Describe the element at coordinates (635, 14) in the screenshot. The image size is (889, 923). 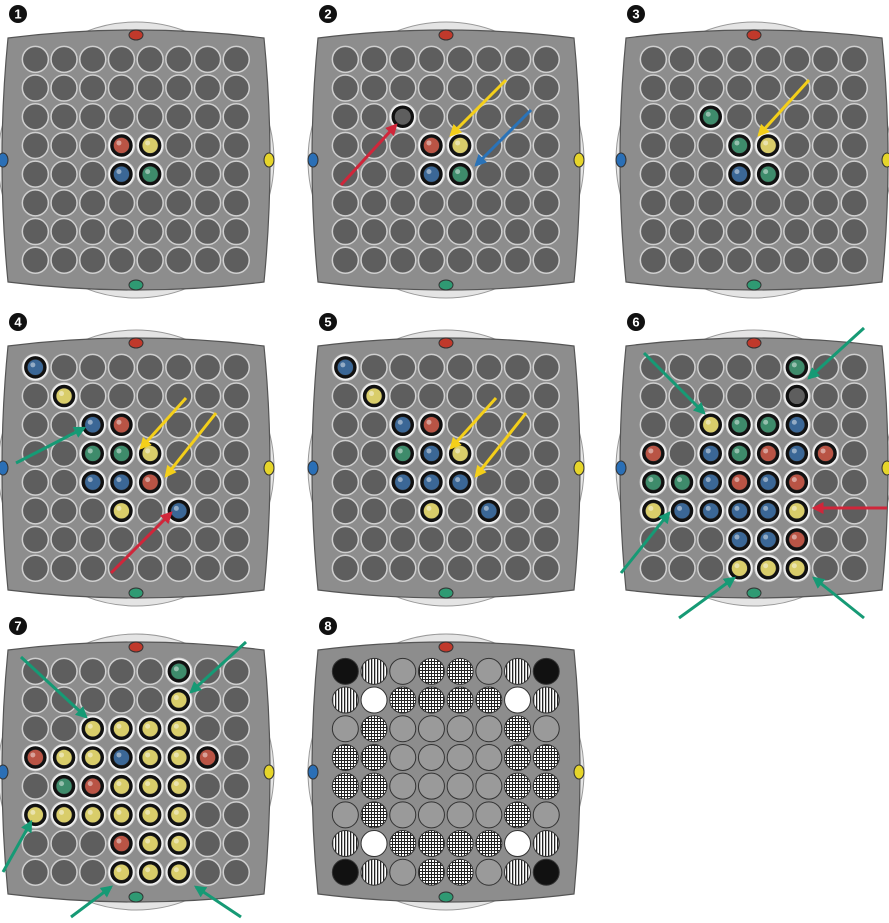
I see `step-number: 3` at that location.